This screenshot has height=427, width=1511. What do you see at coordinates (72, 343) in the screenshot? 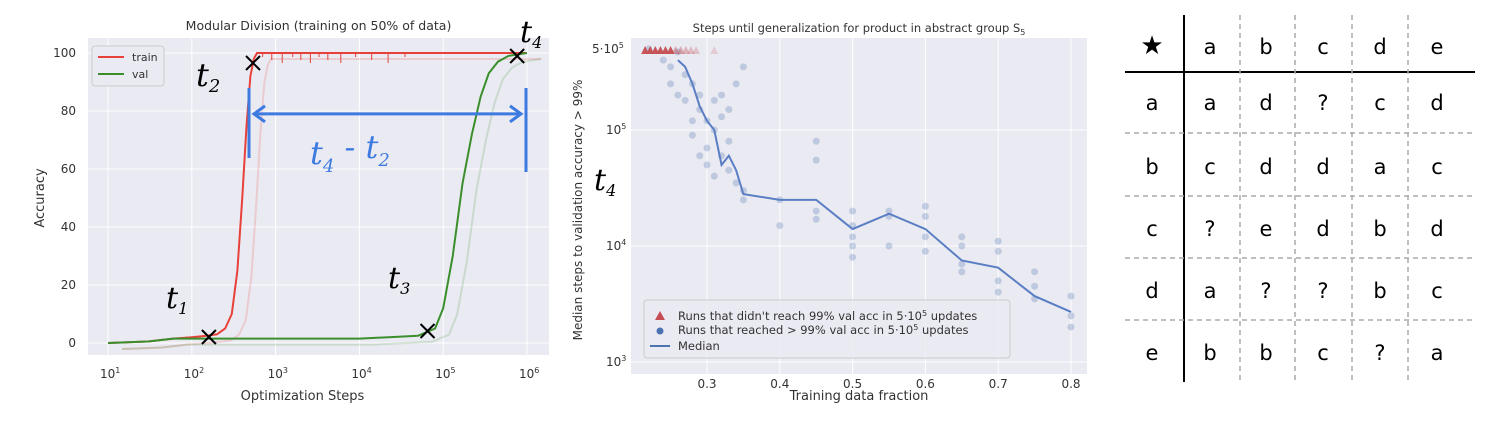
I see `y-tick-label: 0` at bounding box center [72, 343].